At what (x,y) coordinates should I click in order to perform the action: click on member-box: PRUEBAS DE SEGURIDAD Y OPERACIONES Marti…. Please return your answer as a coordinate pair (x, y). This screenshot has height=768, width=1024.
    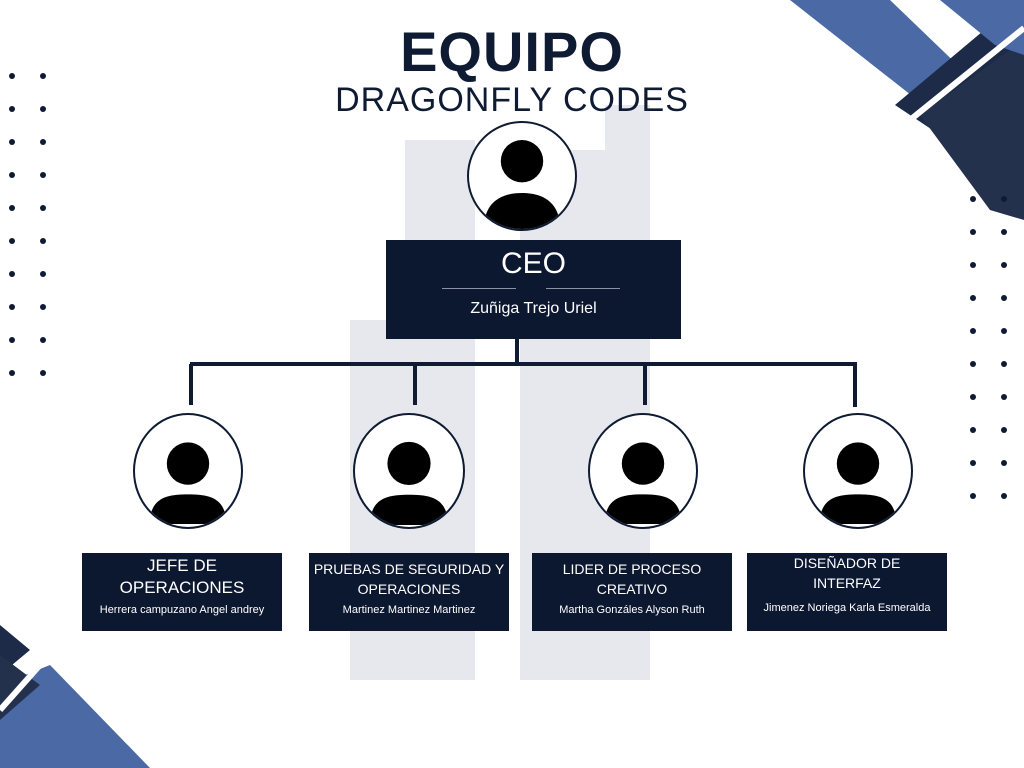
    Looking at the image, I should click on (409, 592).